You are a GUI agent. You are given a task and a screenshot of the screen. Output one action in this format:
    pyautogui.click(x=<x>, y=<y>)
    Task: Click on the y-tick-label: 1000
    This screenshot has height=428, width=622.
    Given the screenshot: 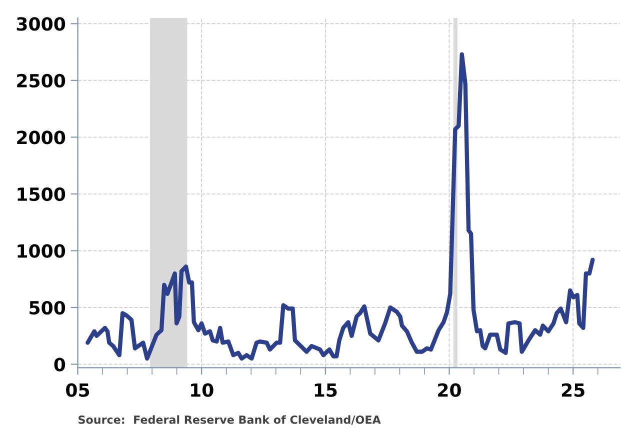 What is the action you would take?
    pyautogui.click(x=42, y=251)
    